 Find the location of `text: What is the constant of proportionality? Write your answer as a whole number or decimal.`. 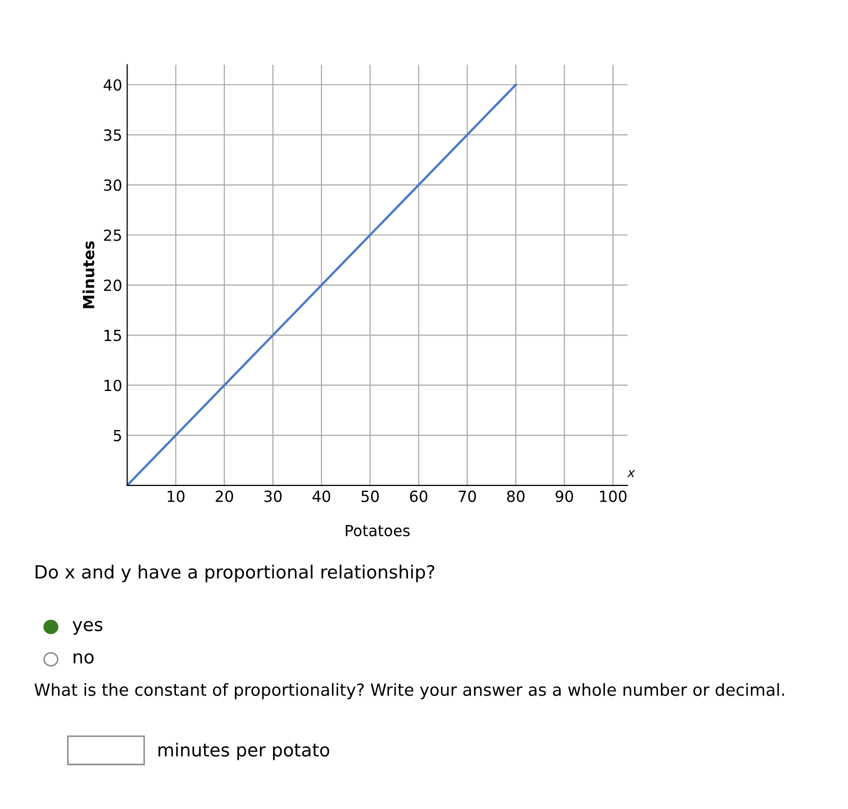

text: What is the constant of proportionality? Write your answer as a whole number or decimal. is located at coordinates (409, 691).